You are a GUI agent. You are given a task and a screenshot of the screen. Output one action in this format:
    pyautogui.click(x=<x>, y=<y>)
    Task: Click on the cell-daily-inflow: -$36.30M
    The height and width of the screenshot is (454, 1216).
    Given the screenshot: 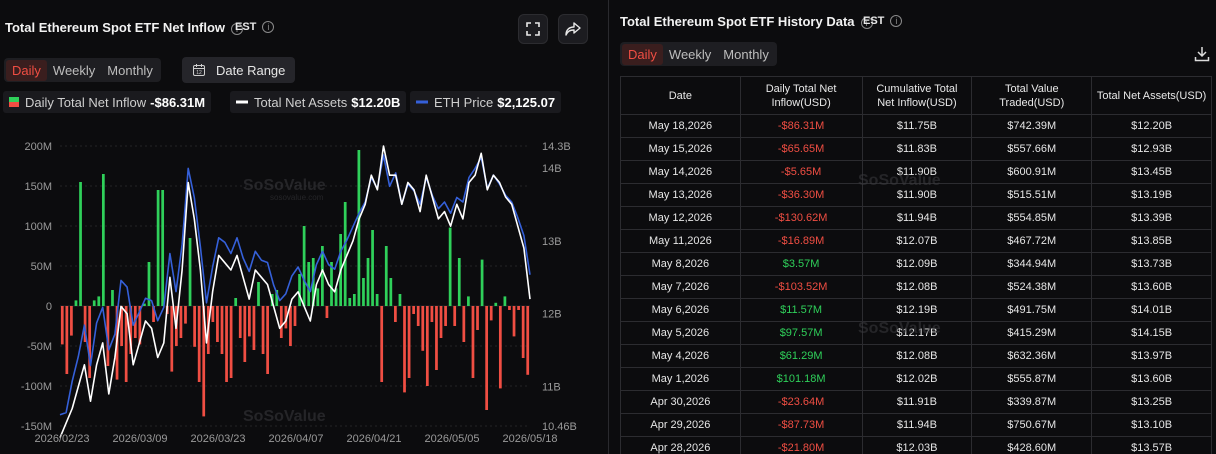 What is the action you would take?
    pyautogui.click(x=801, y=195)
    